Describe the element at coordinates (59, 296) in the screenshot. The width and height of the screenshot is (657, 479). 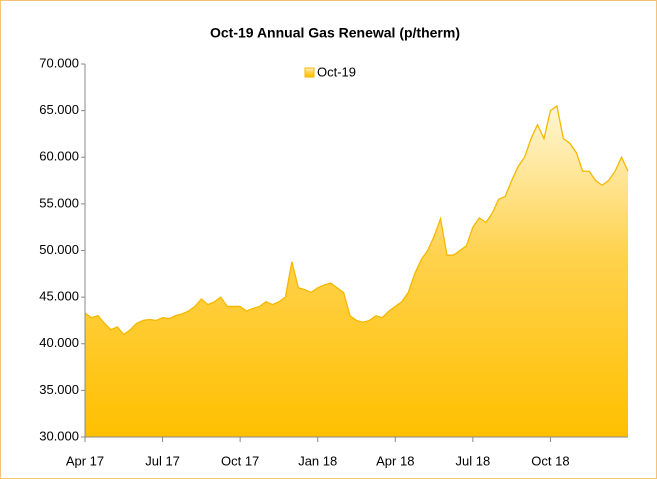
I see `y-tick-label: 45.000` at that location.